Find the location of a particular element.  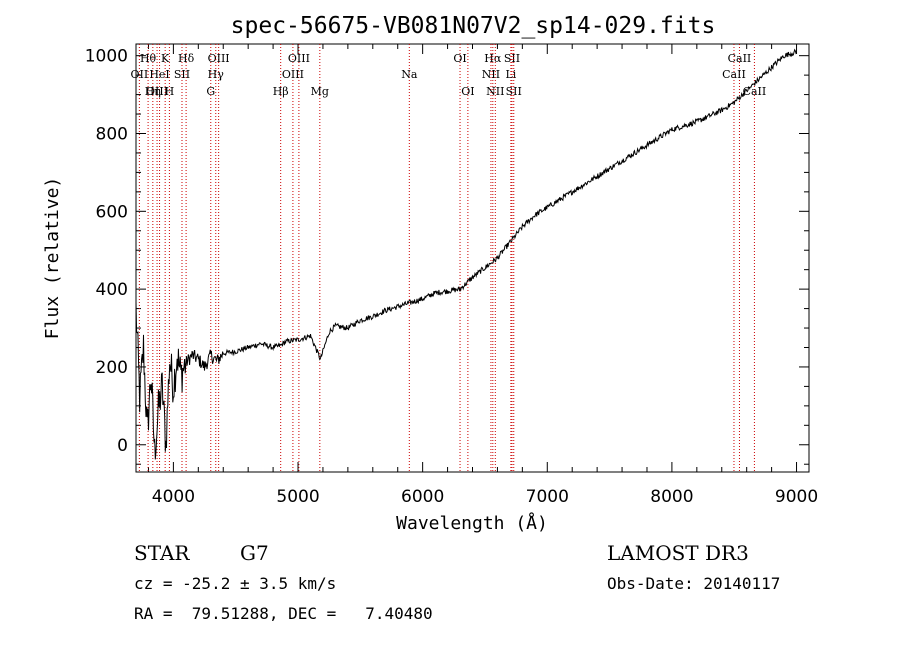

coordinates: RA = 79.51288, DEC = 7.40480 is located at coordinates (283, 613).